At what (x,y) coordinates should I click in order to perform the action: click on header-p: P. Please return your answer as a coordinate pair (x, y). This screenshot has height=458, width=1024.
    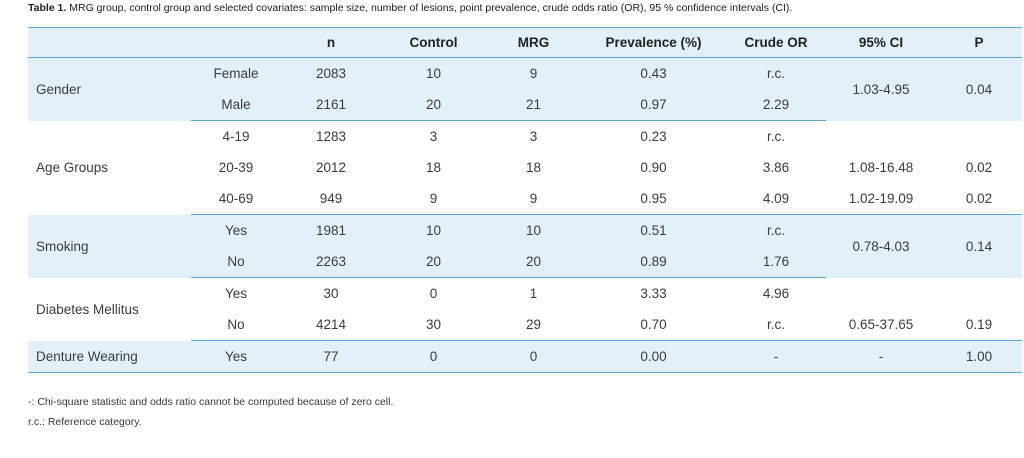
    Looking at the image, I should click on (979, 42).